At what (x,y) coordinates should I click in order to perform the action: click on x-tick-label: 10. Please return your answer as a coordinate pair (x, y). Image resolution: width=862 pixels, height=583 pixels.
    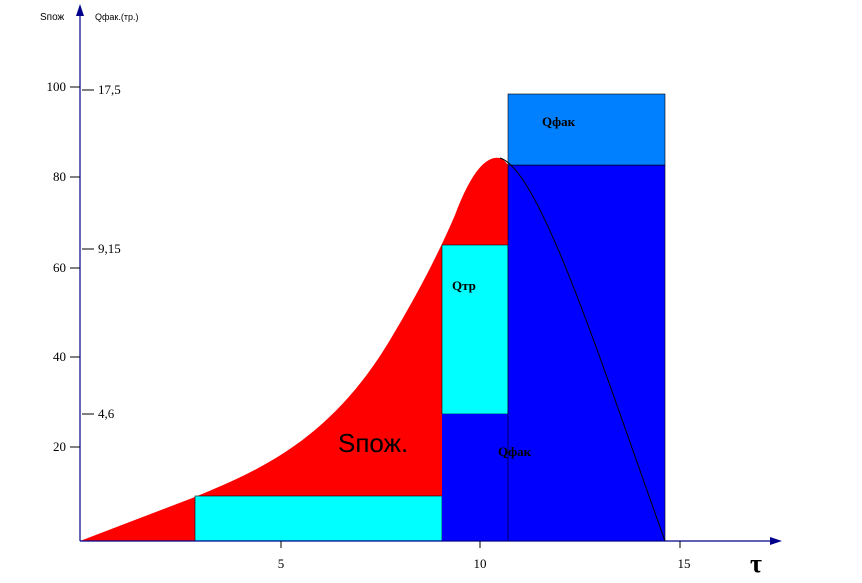
    Looking at the image, I should click on (480, 563).